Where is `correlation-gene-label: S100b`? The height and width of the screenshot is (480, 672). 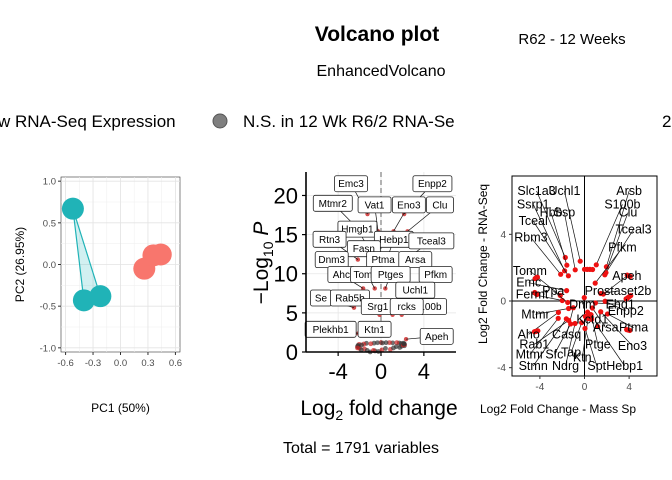 correlation-gene-label: S100b is located at coordinates (622, 204).